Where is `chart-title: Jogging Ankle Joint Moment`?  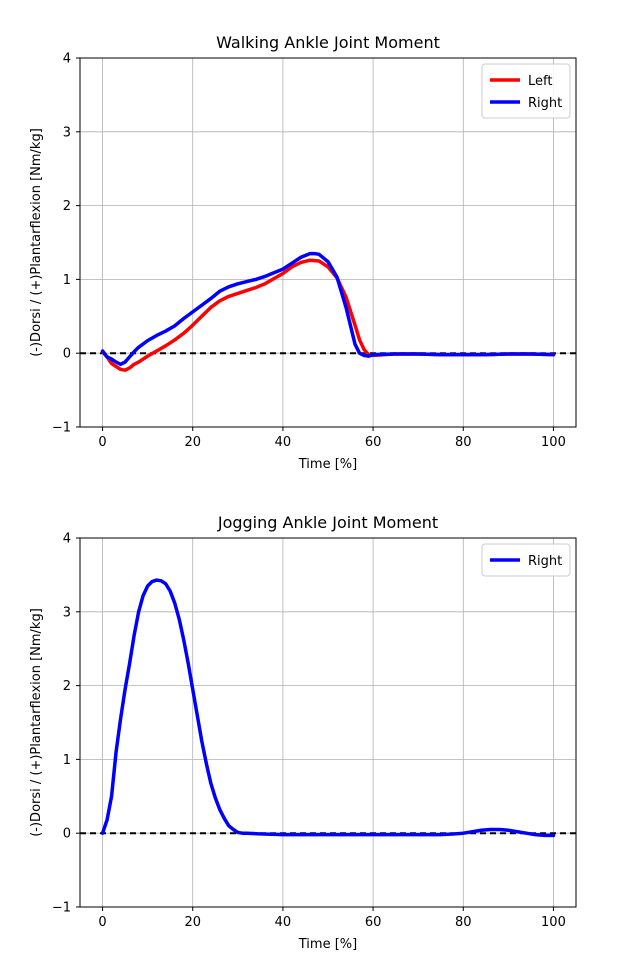
chart-title: Jogging Ankle Joint Moment is located at coordinates (327, 522).